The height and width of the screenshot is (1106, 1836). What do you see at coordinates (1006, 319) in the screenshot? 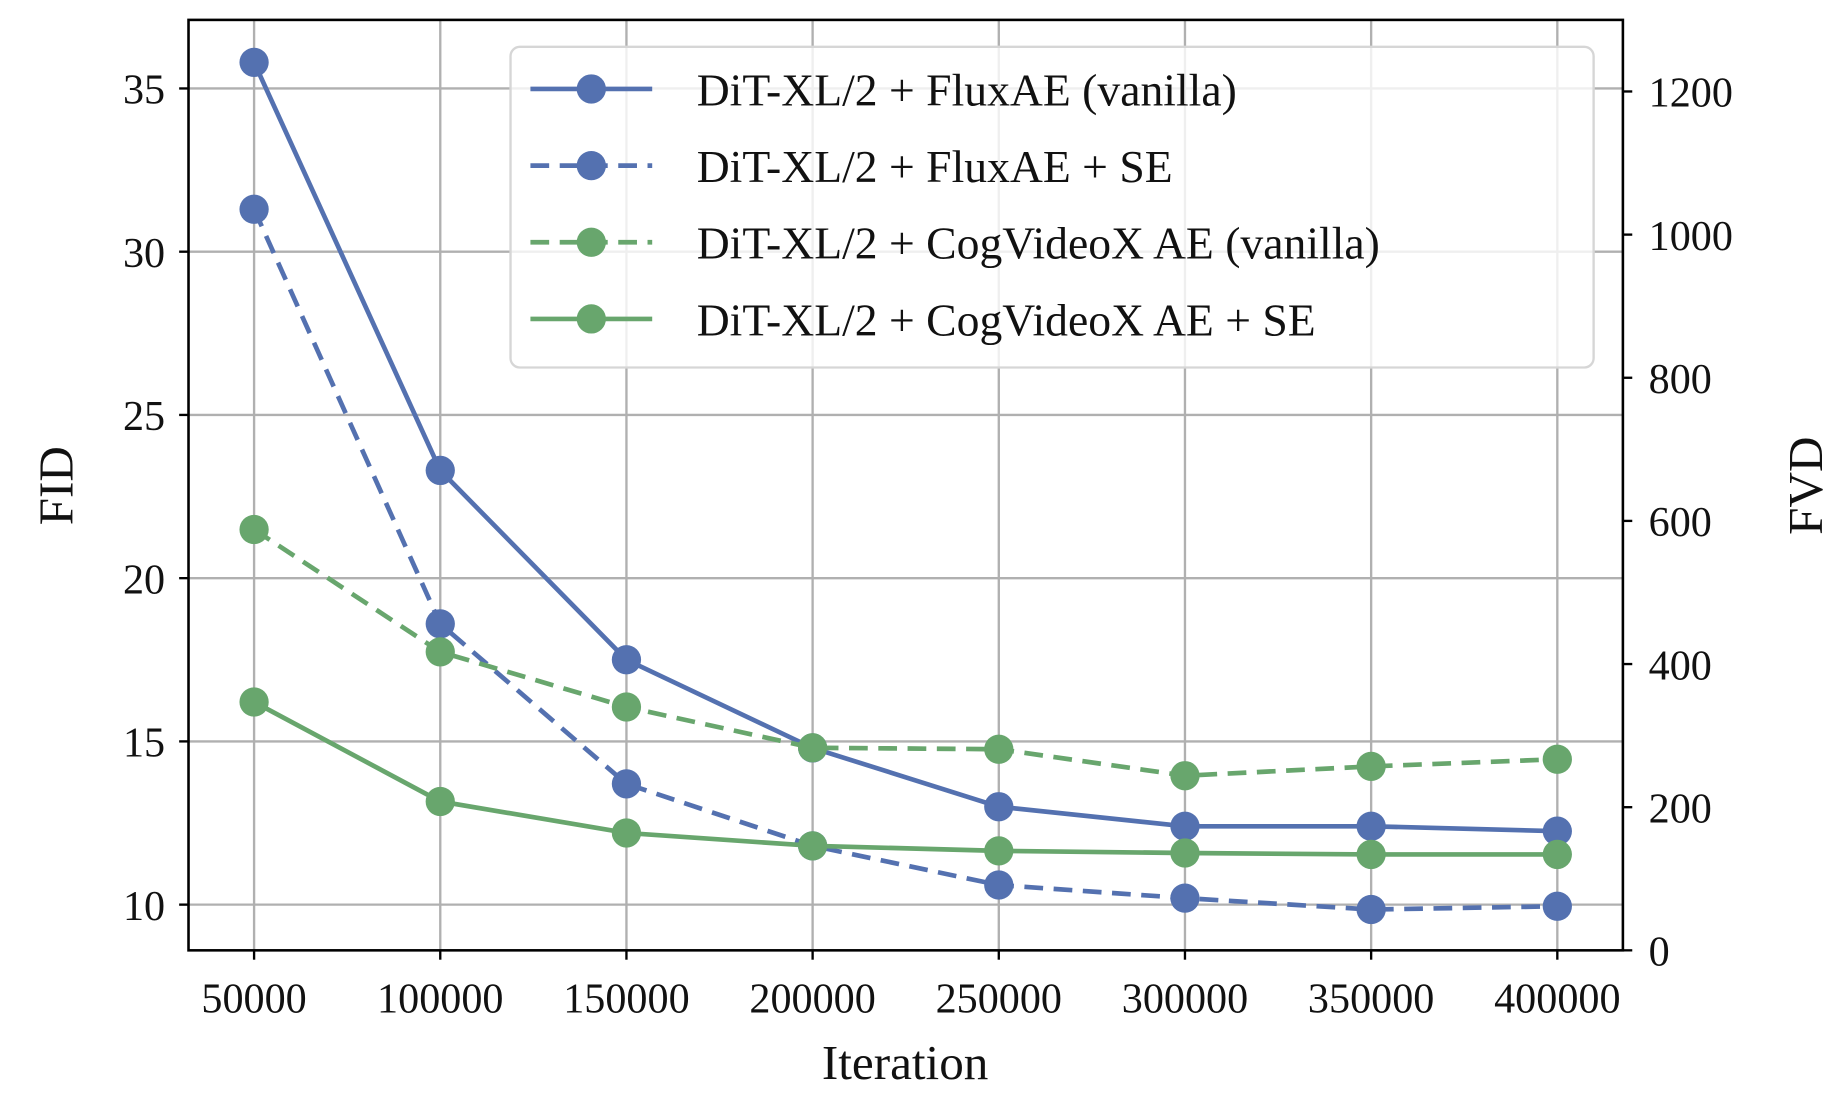
I see `legend-label: DiT-XL/2 + CogVideoX AE + SE` at bounding box center [1006, 319].